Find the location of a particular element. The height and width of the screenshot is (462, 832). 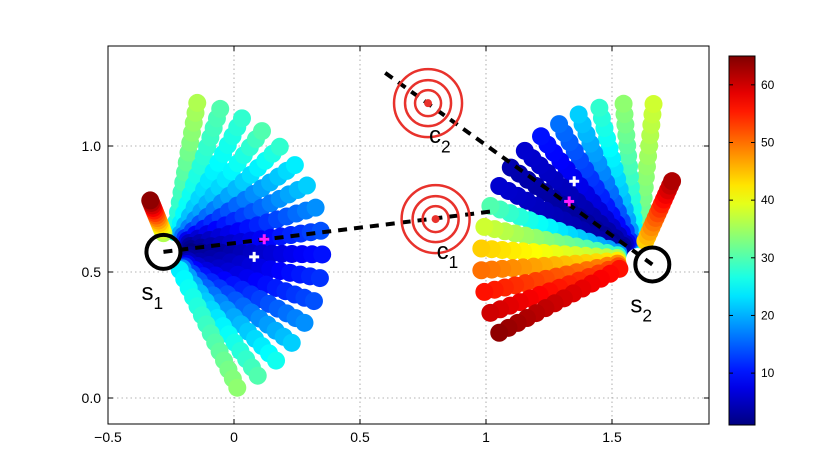

sensor-s1 is located at coordinates (163, 251).